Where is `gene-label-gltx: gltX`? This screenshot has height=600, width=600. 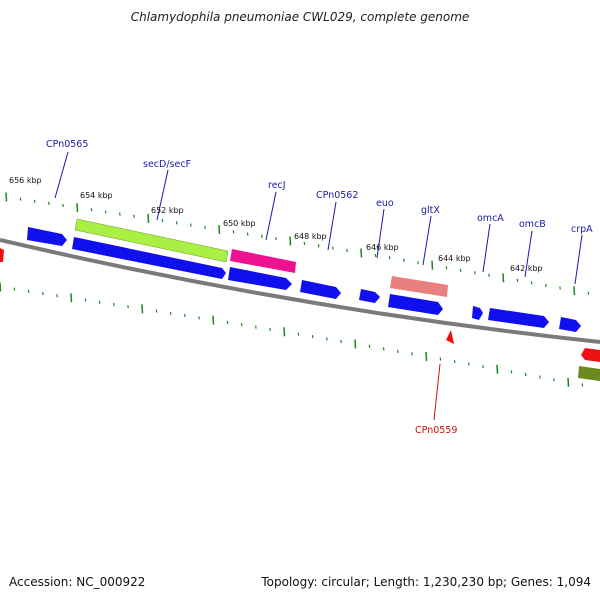
gene-label-gltx: gltX is located at coordinates (430, 210).